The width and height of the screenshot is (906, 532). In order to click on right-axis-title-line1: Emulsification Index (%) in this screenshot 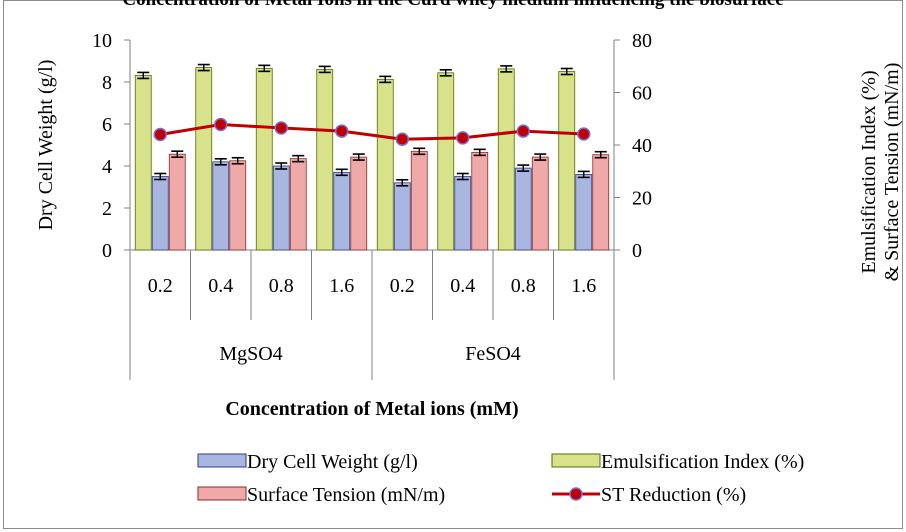, I will do `click(869, 171)`.